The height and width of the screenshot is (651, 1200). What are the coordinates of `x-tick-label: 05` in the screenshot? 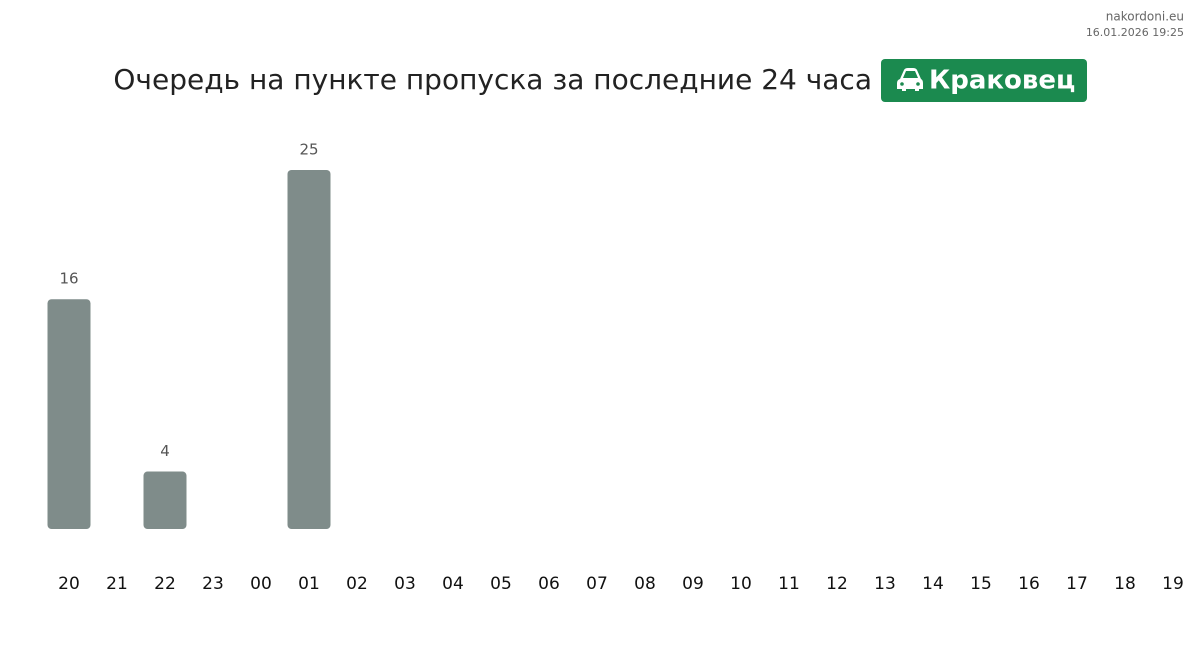 It's located at (501, 584).